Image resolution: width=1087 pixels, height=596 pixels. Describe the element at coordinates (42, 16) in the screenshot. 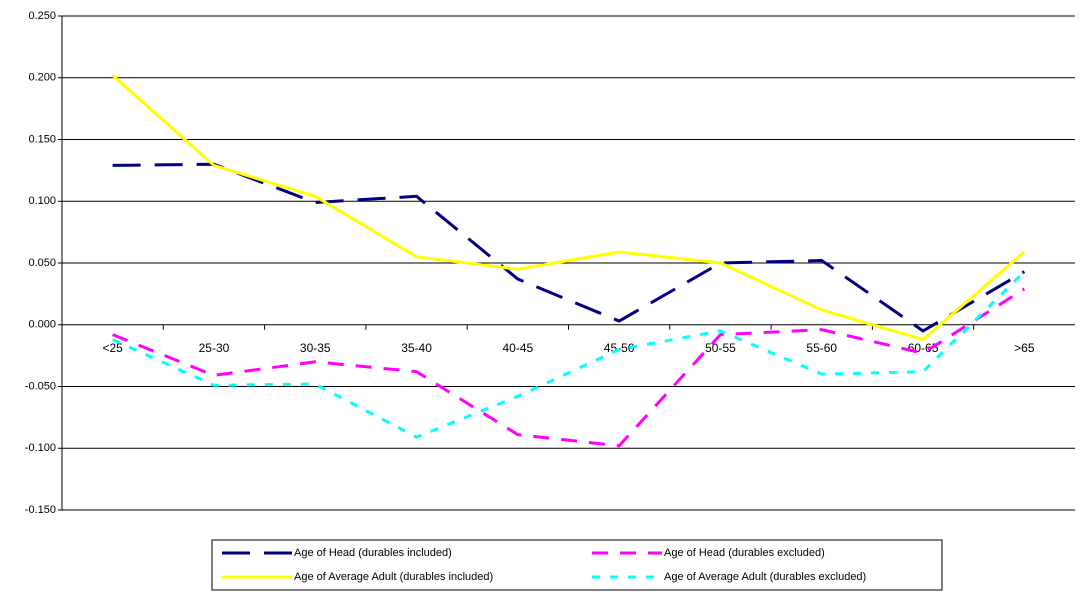

I see `y-tick-label: 0.250` at that location.